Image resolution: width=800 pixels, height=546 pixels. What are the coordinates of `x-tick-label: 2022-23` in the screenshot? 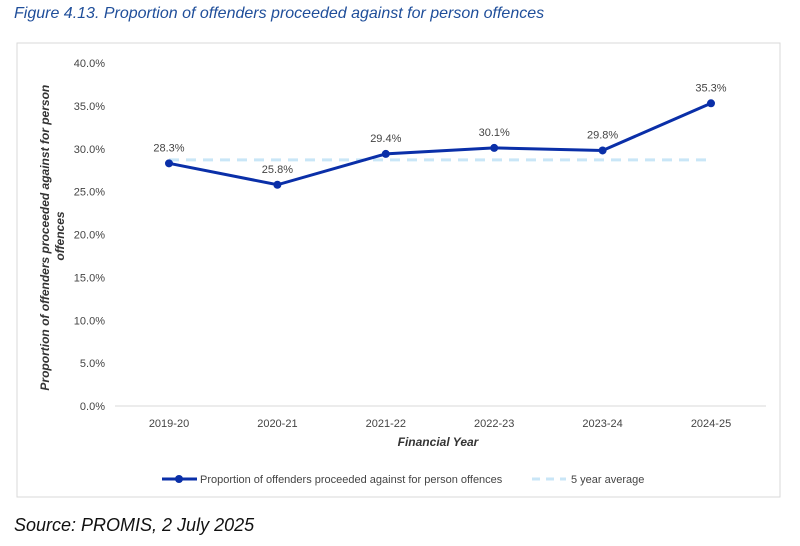 It's located at (494, 424).